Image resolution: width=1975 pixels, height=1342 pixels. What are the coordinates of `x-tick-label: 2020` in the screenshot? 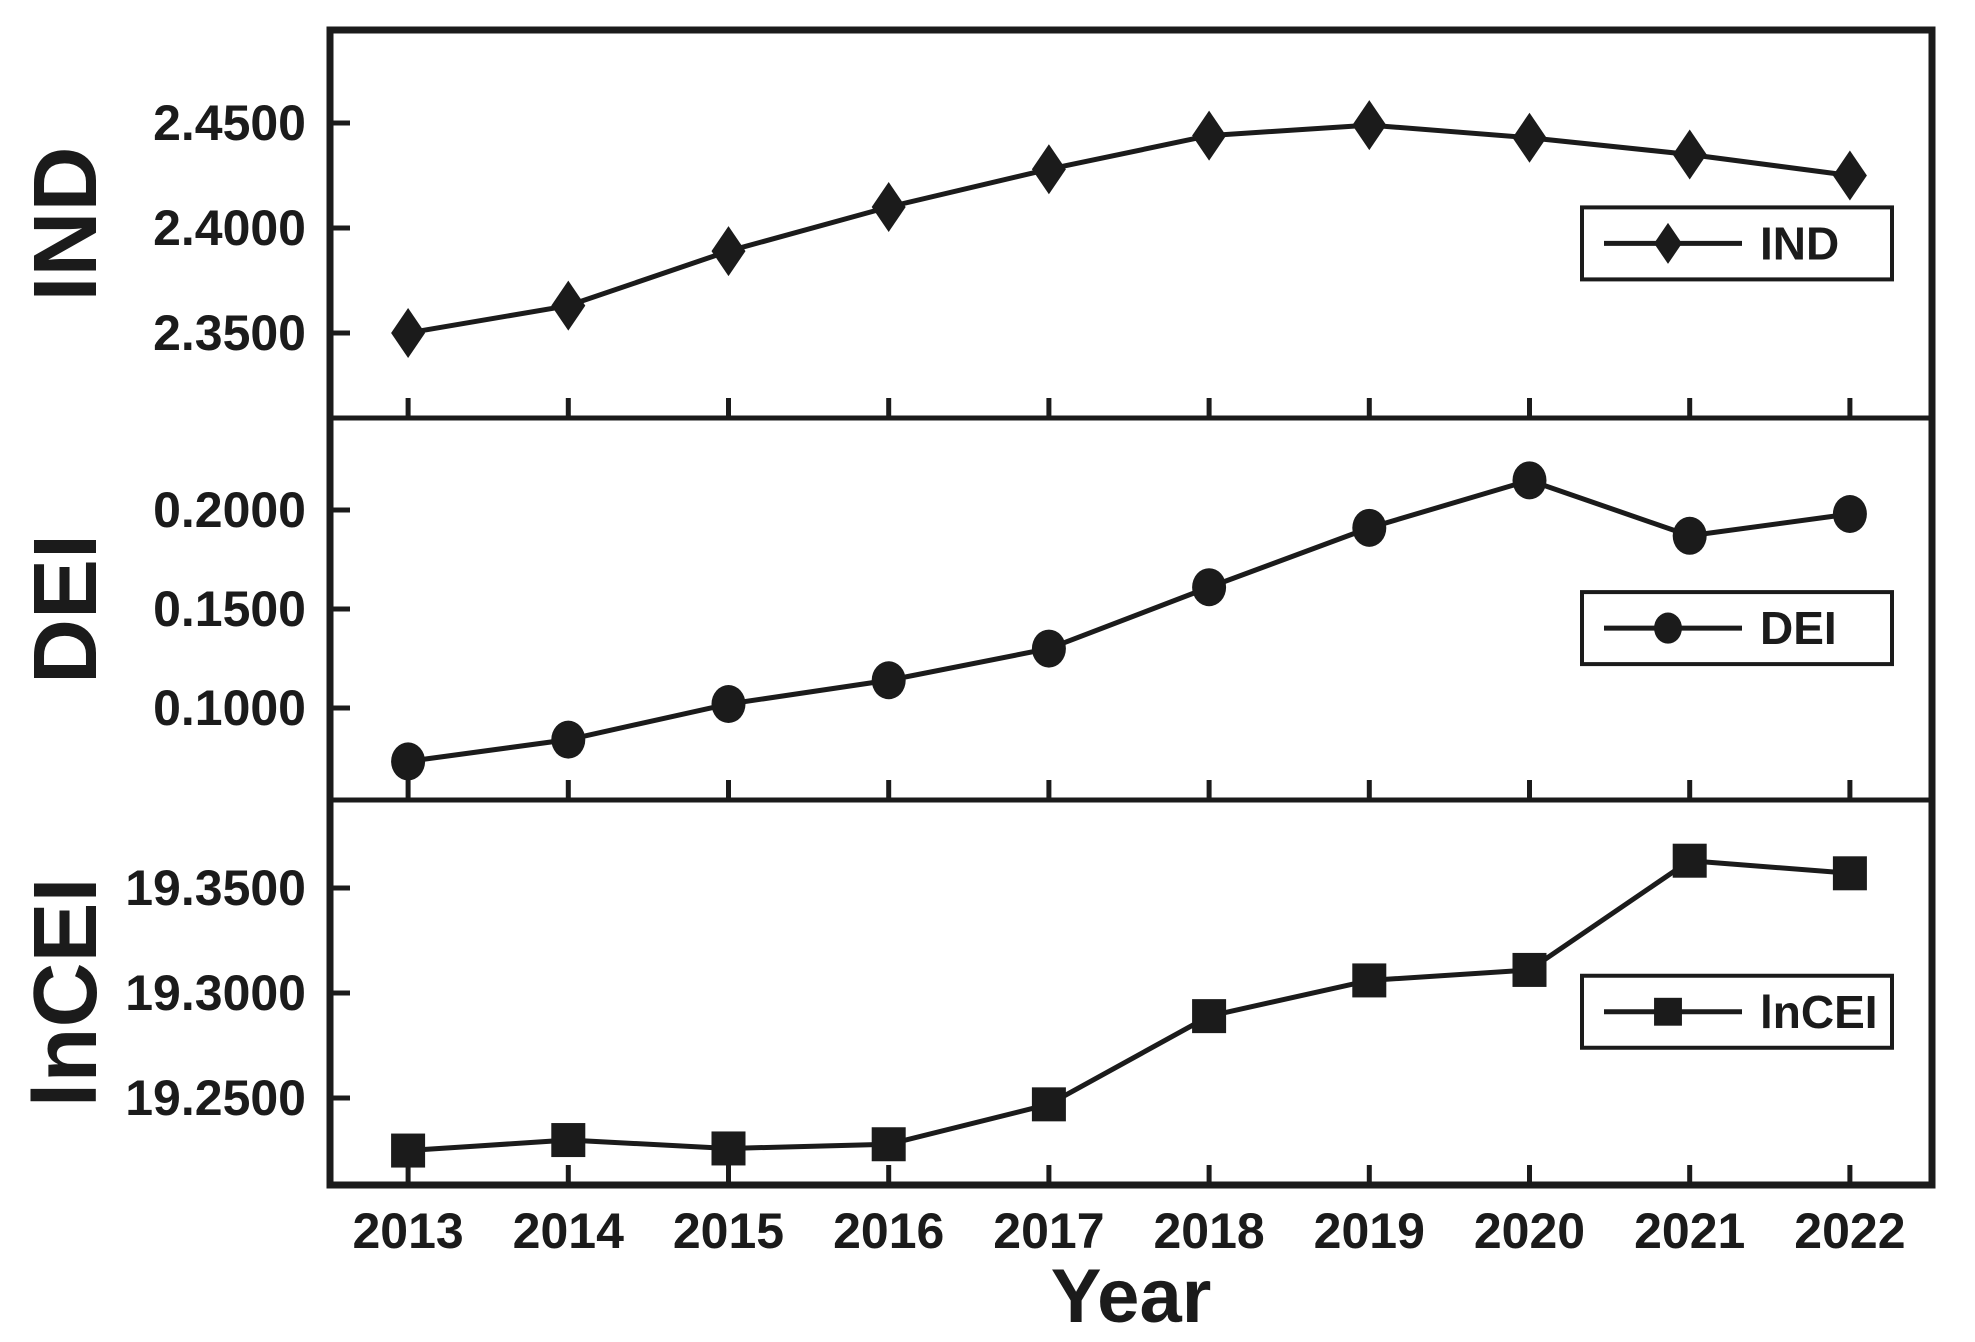 It's located at (1529, 1231).